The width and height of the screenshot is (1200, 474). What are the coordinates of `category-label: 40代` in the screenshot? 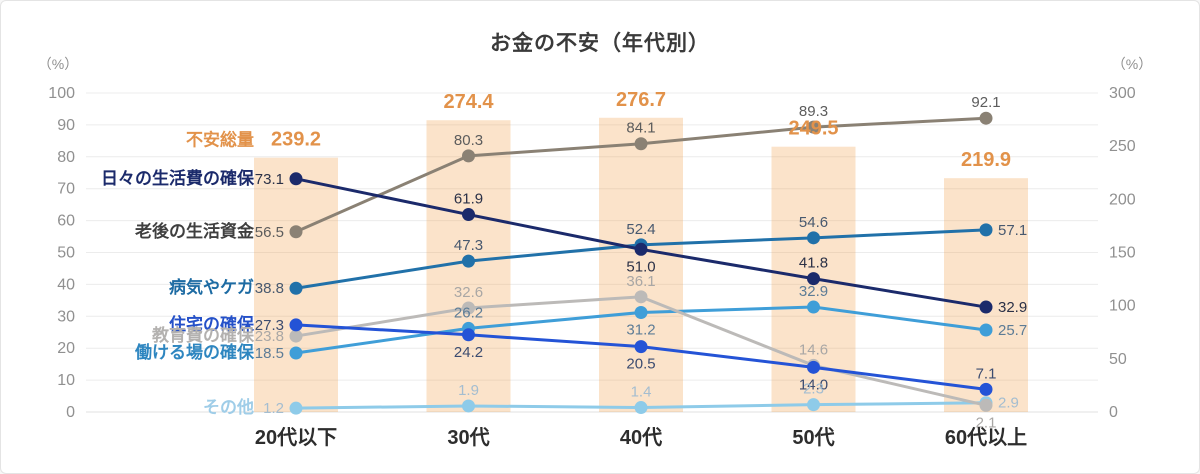 It's located at (641, 437).